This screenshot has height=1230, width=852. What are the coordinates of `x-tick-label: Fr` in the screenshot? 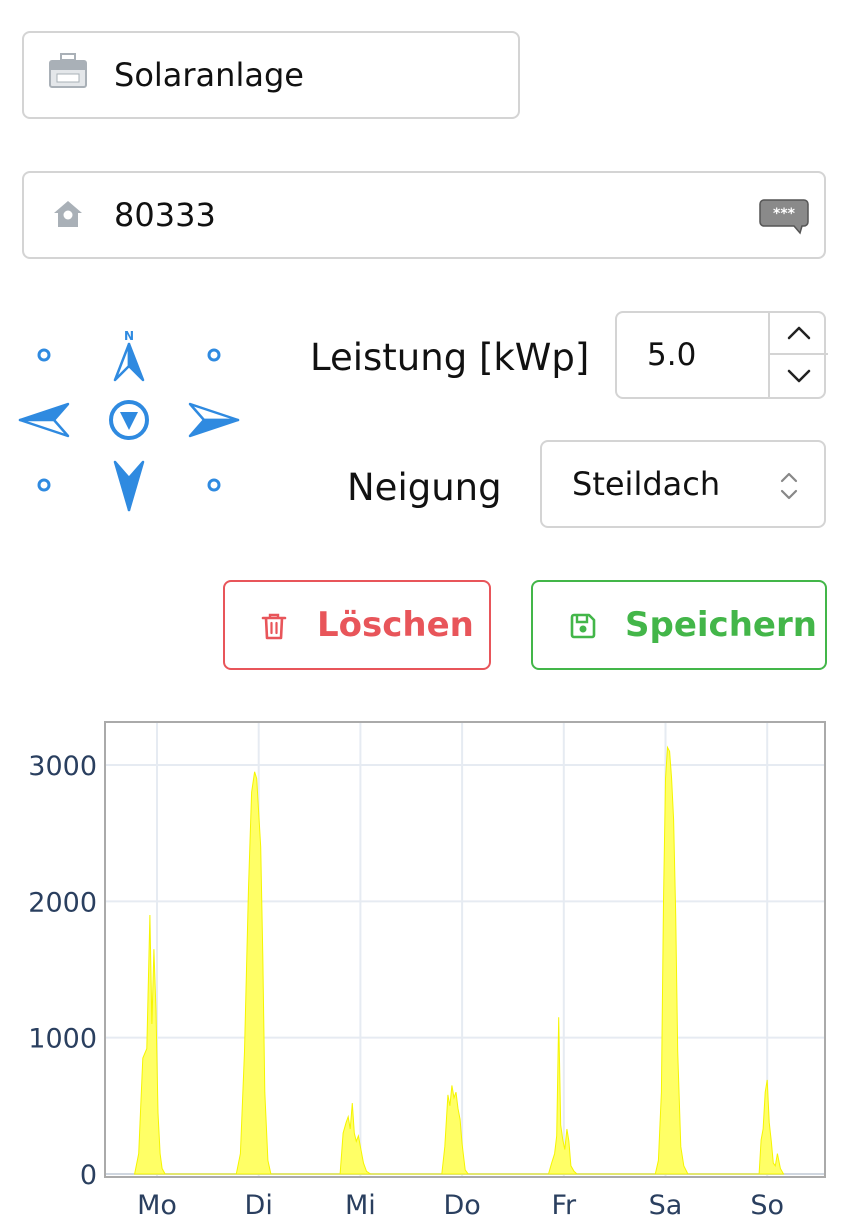 It's located at (564, 1205).